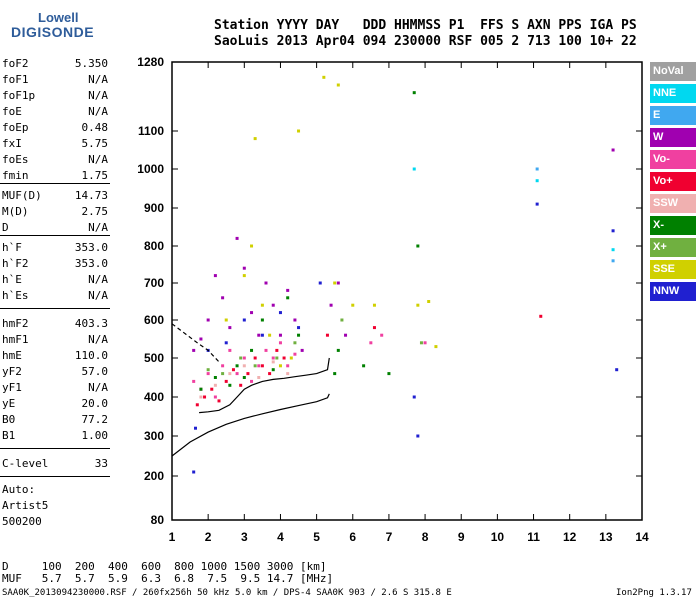  I want to click on param-name: h`F2, so click(15, 263).